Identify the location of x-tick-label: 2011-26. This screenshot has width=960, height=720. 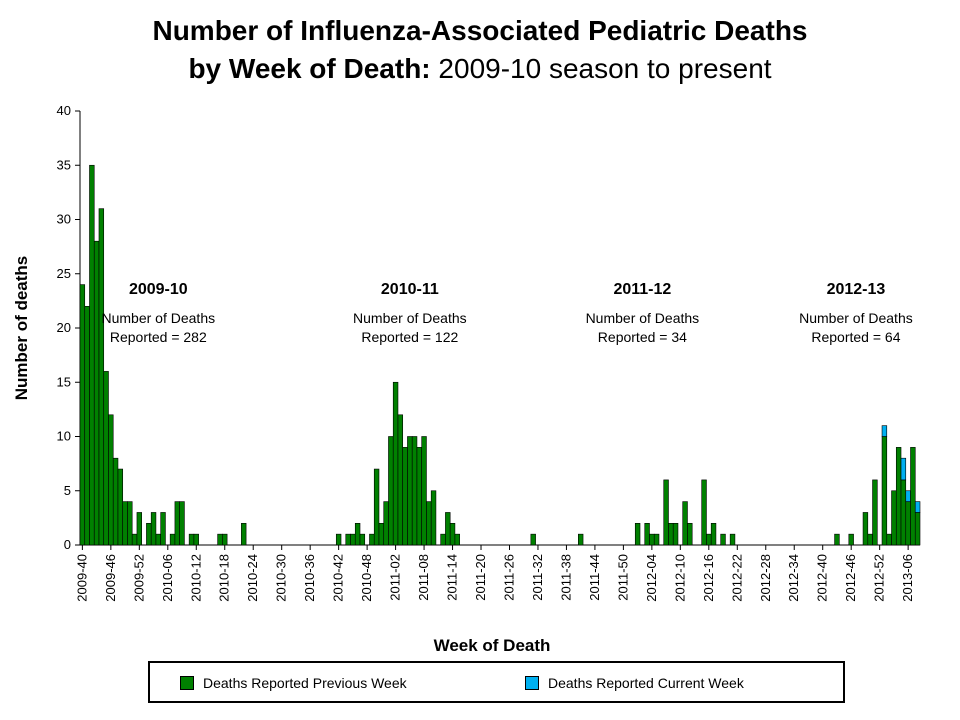
(508, 577).